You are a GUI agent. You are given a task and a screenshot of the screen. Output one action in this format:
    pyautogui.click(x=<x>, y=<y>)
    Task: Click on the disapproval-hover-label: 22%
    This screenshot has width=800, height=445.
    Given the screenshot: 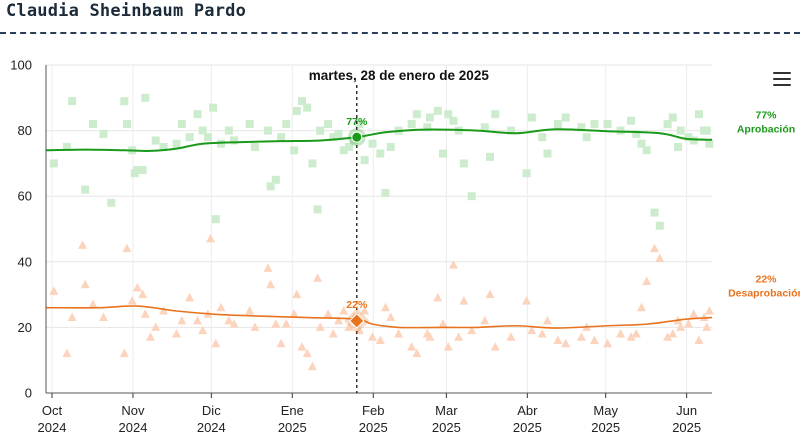 What is the action you would take?
    pyautogui.click(x=357, y=305)
    